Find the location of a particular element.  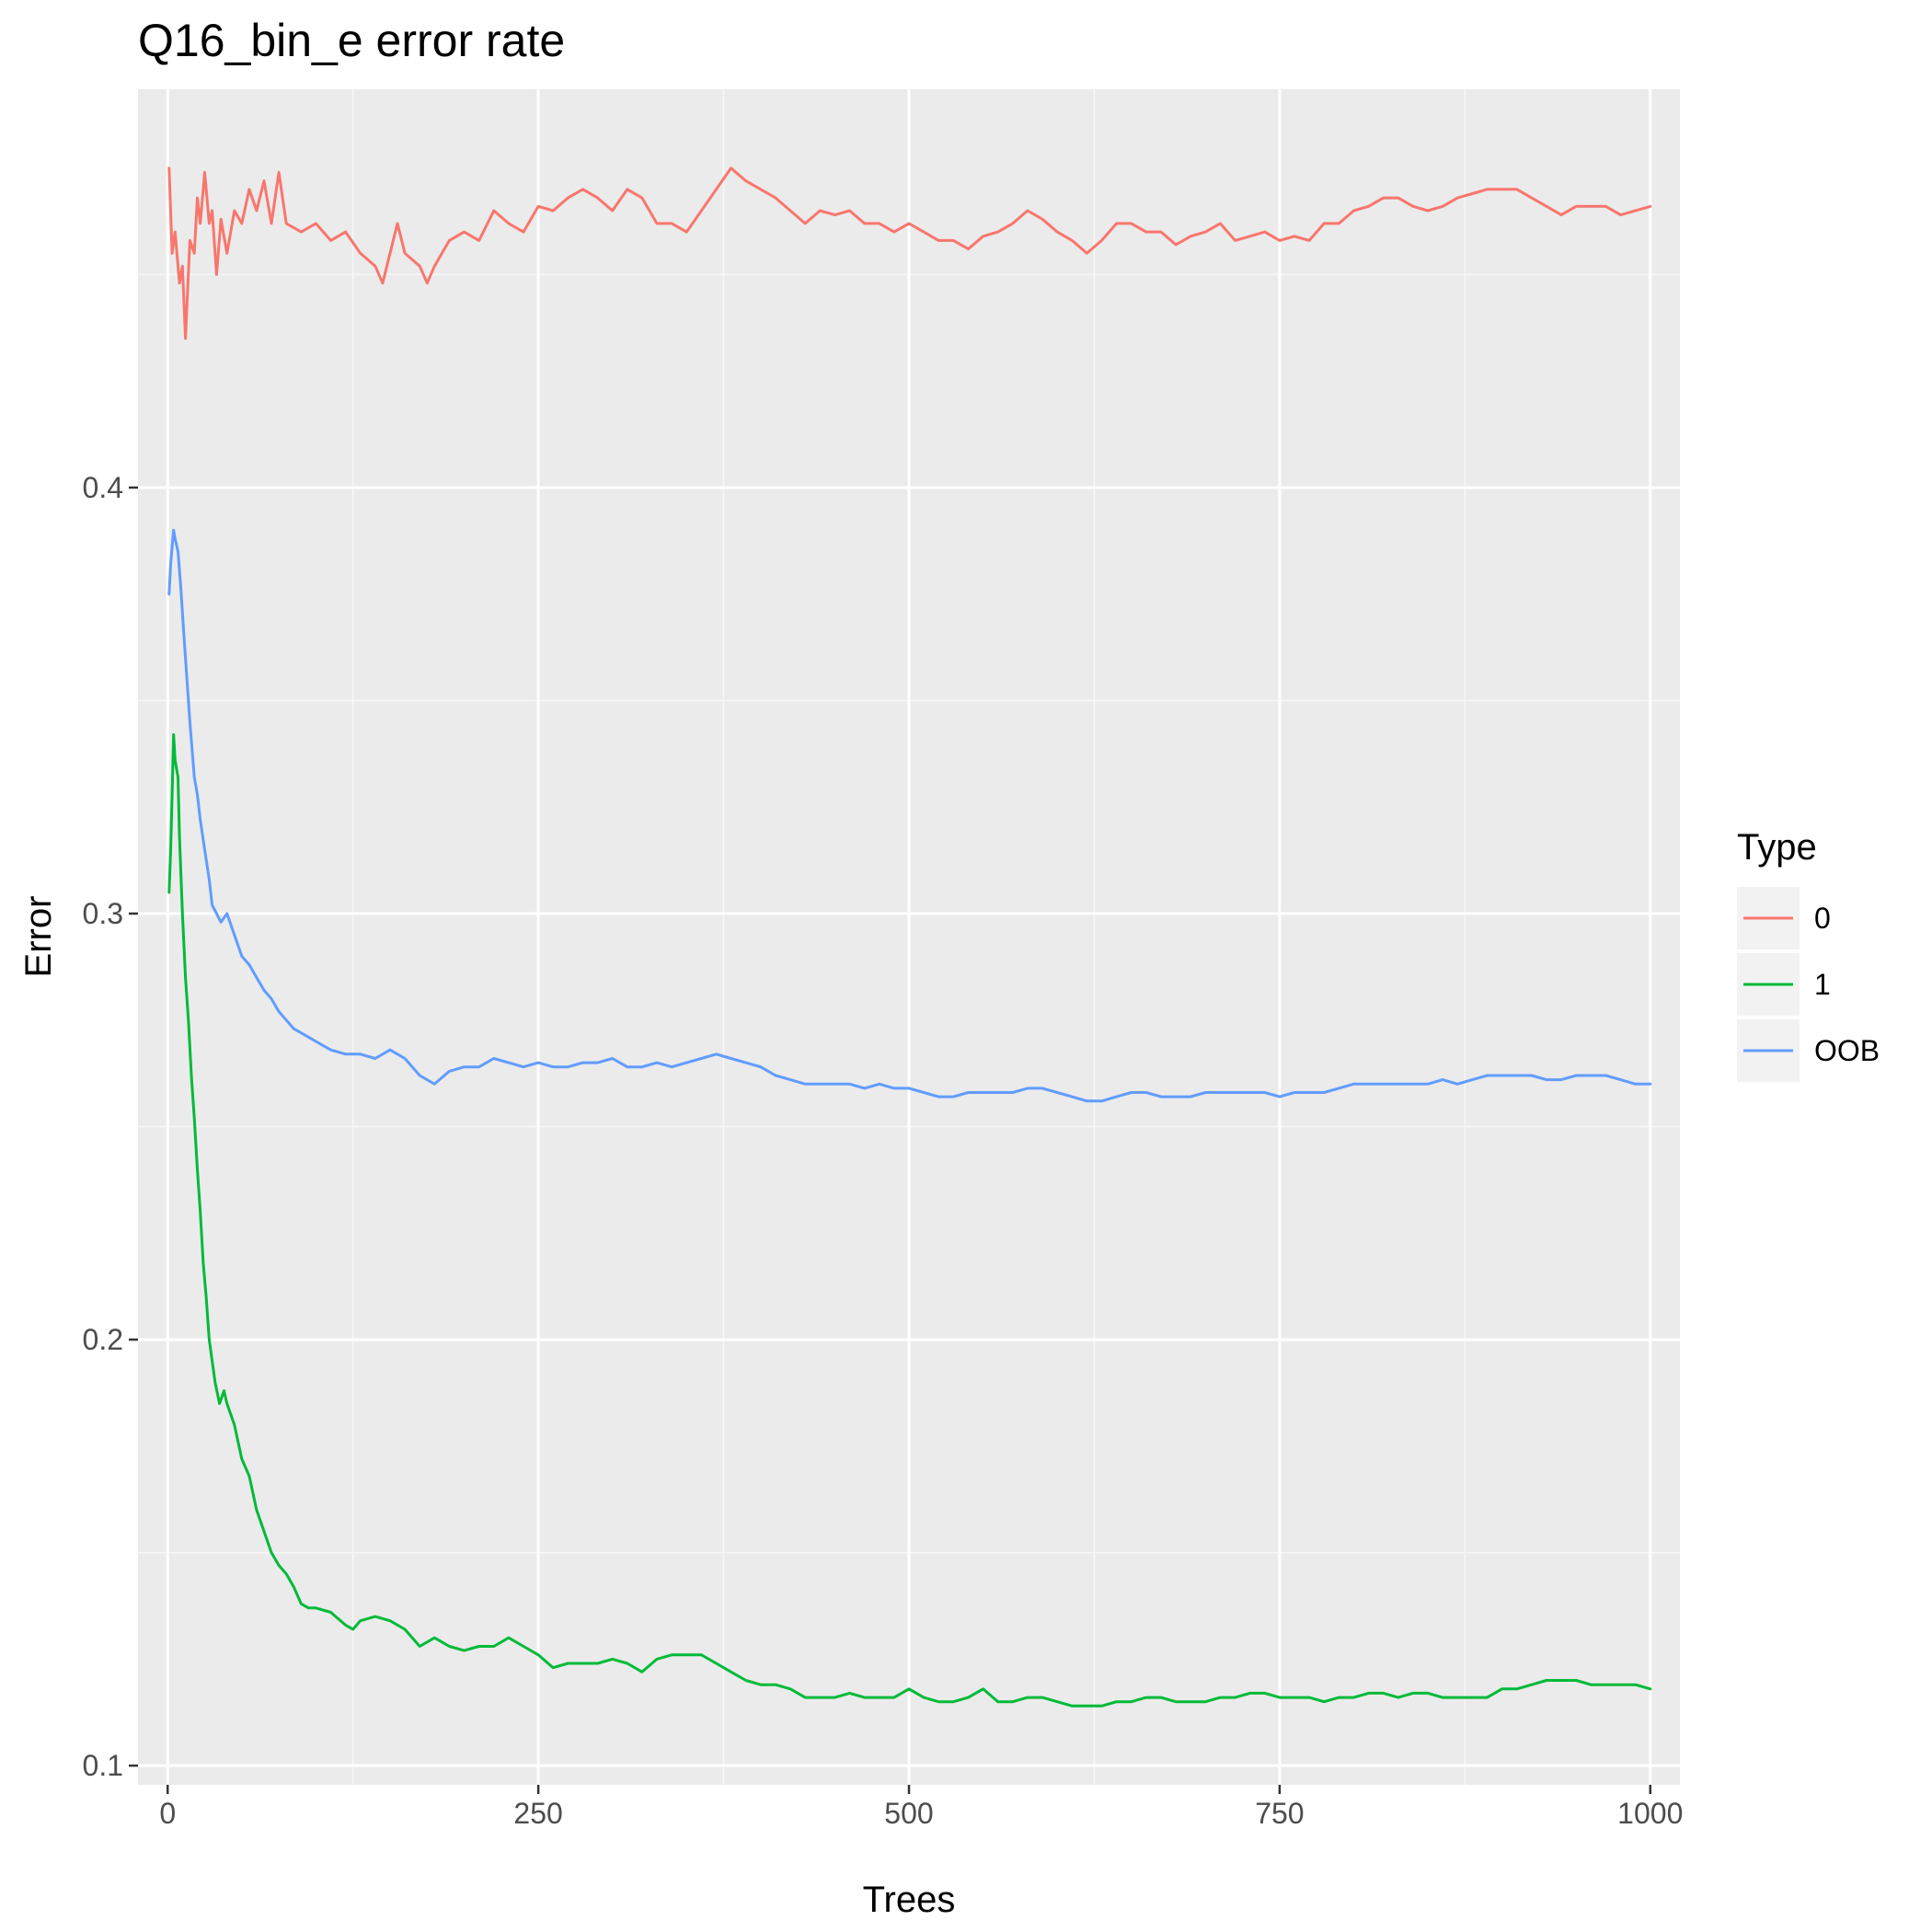

legend-label-0: 0 is located at coordinates (1822, 918).